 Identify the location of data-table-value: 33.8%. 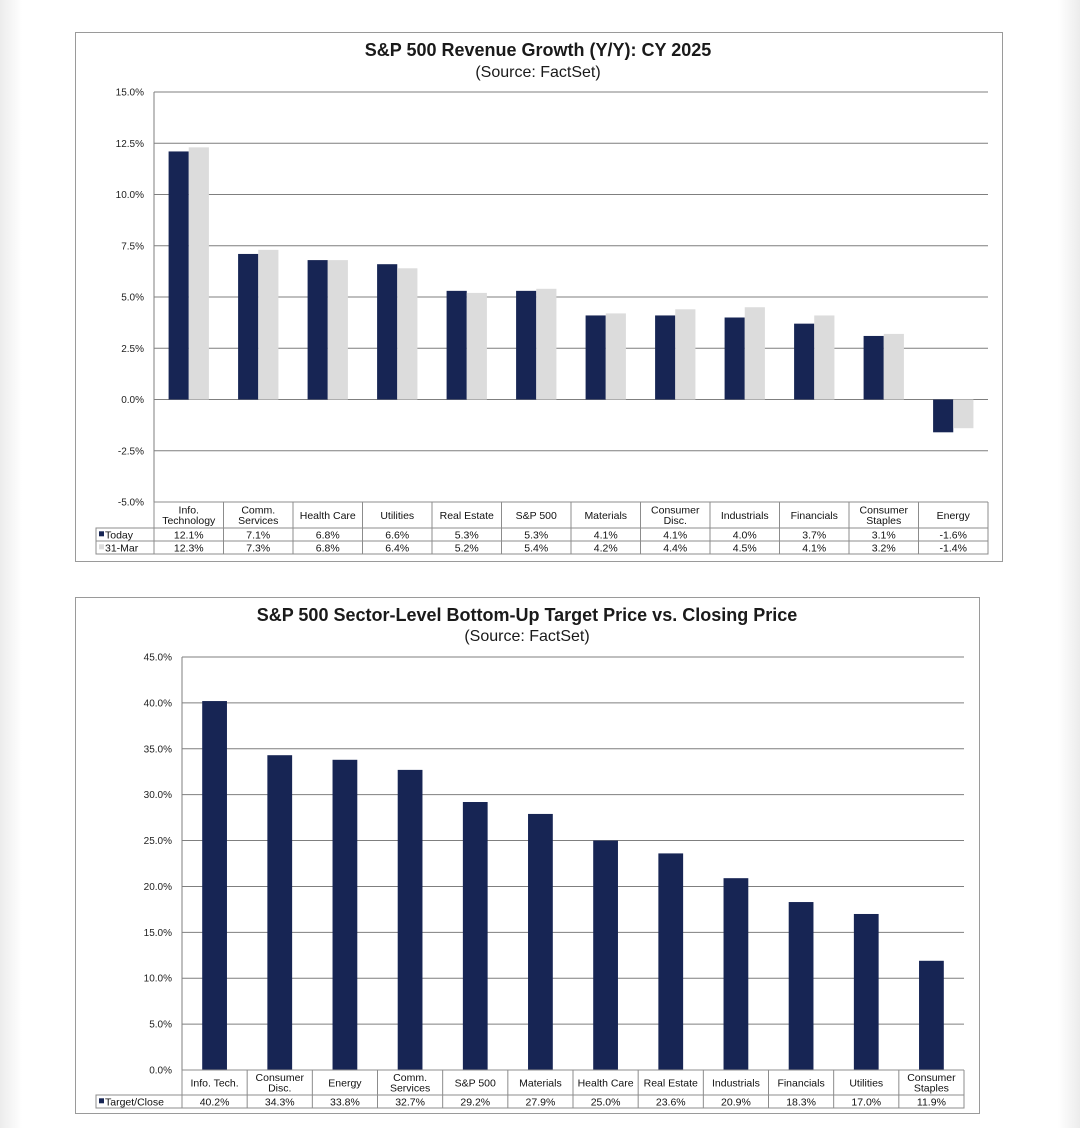
(345, 1102).